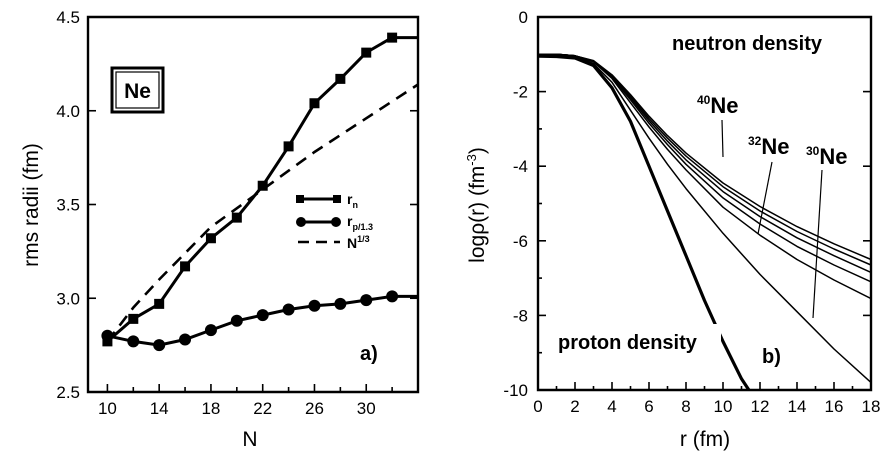 The height and width of the screenshot is (455, 887). What do you see at coordinates (358, 242) in the screenshot?
I see `legend-n13-label: N1/3` at bounding box center [358, 242].